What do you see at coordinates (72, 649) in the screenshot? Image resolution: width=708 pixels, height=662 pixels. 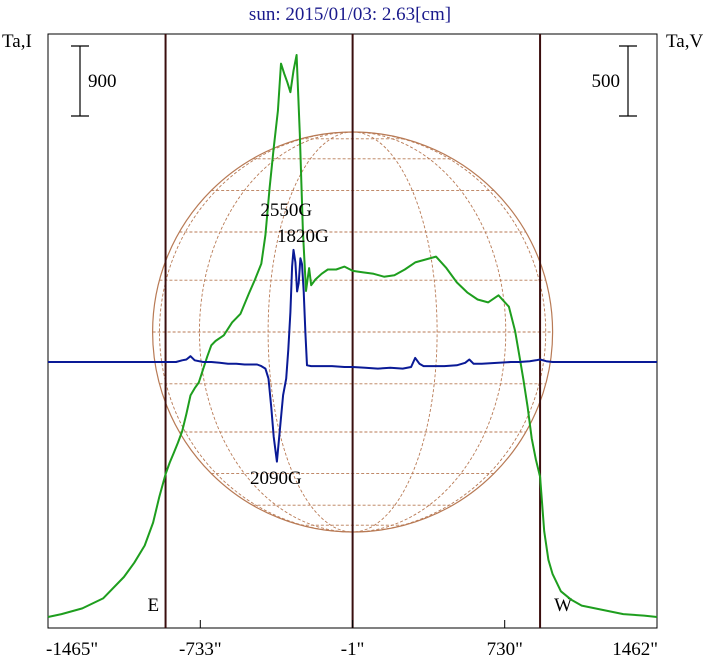 I see `x-tick-label: -1465"` at bounding box center [72, 649].